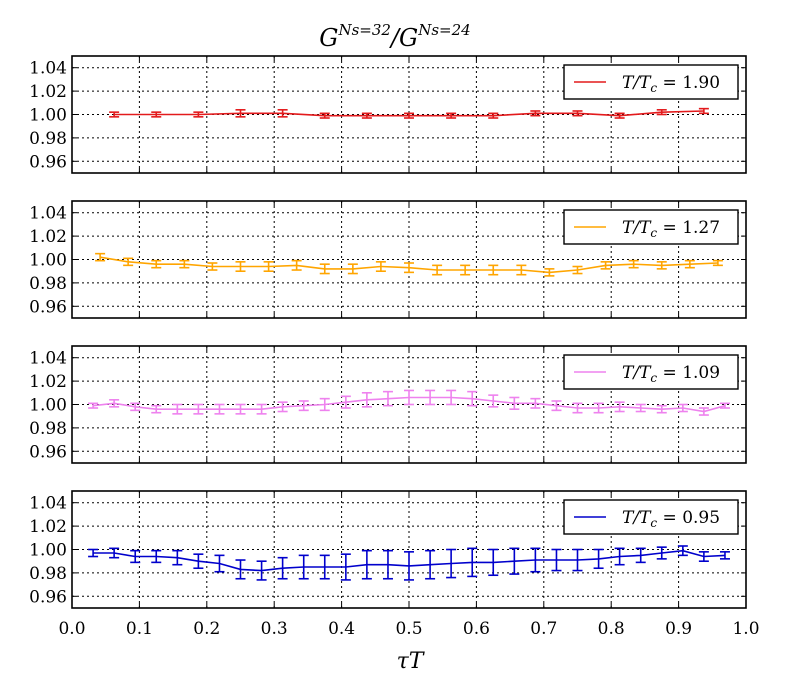 The image size is (789, 693). I want to click on x-axis-label: τT, so click(411, 661).